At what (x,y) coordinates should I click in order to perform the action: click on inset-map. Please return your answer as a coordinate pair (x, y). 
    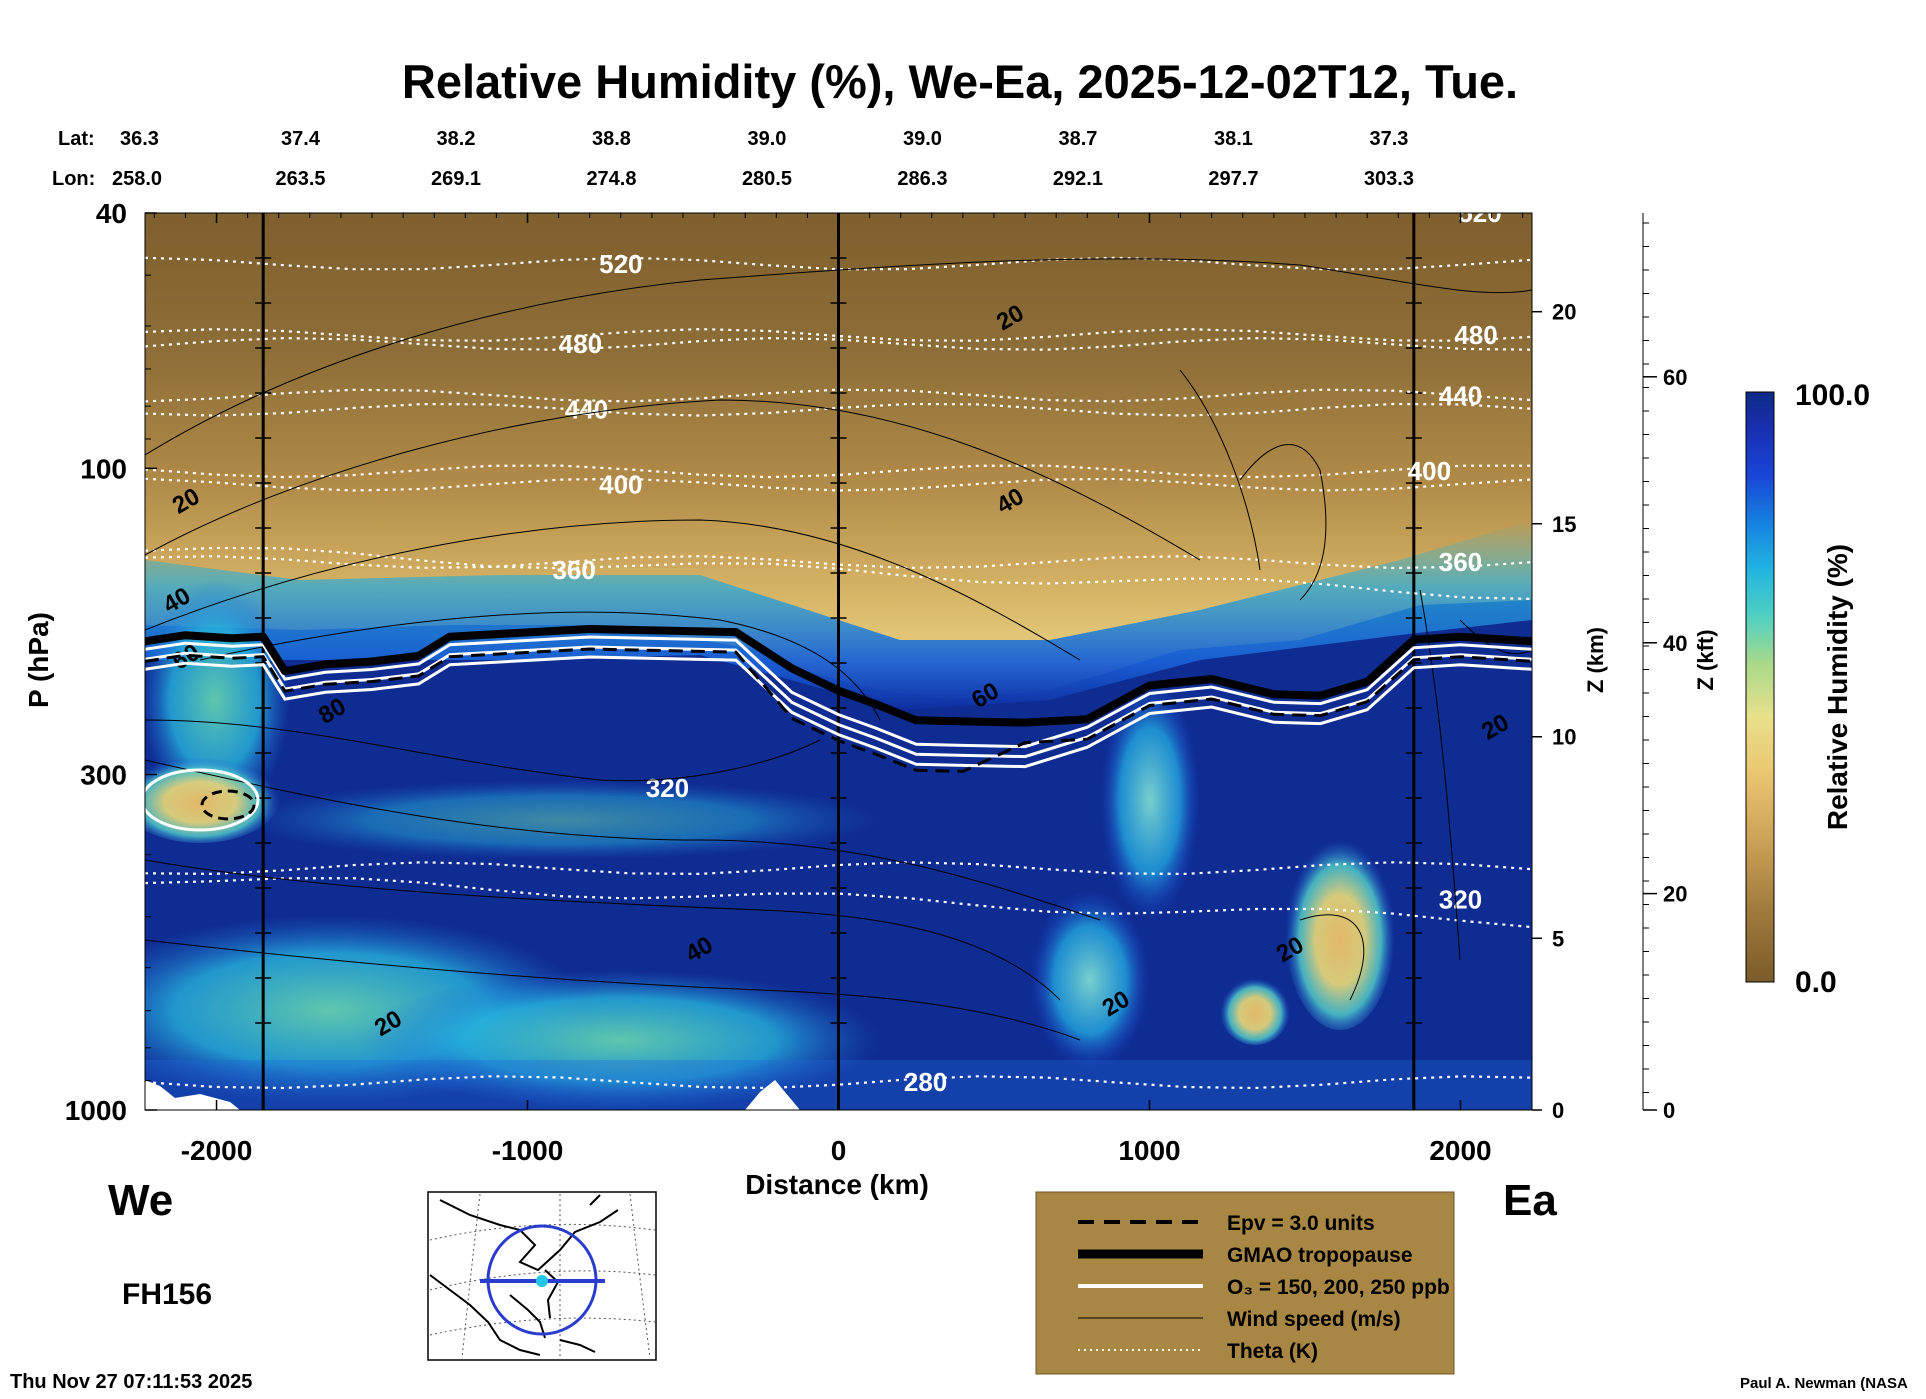
    Looking at the image, I should click on (542, 1276).